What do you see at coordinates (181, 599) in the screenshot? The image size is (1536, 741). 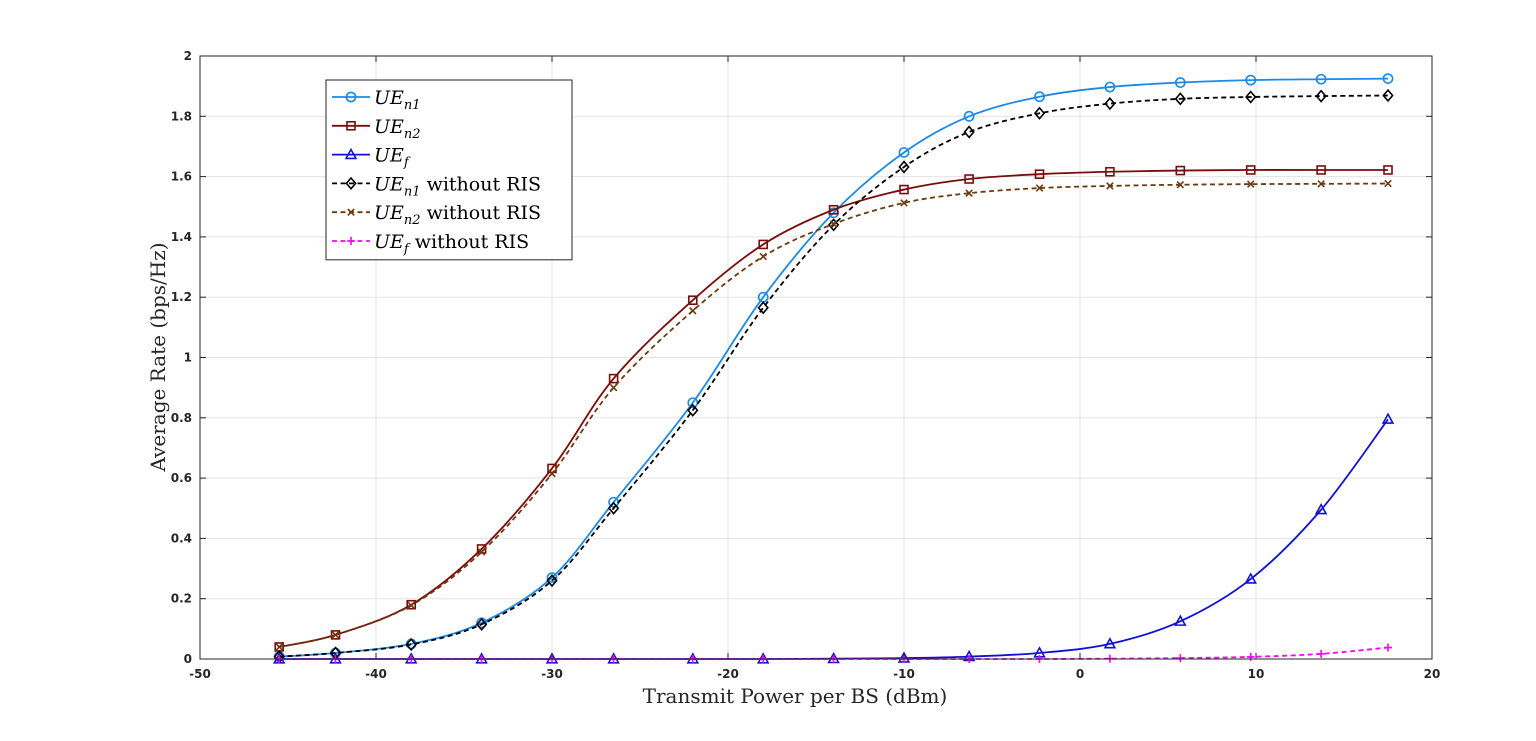 I see `y-tick-label: 0.2` at bounding box center [181, 599].